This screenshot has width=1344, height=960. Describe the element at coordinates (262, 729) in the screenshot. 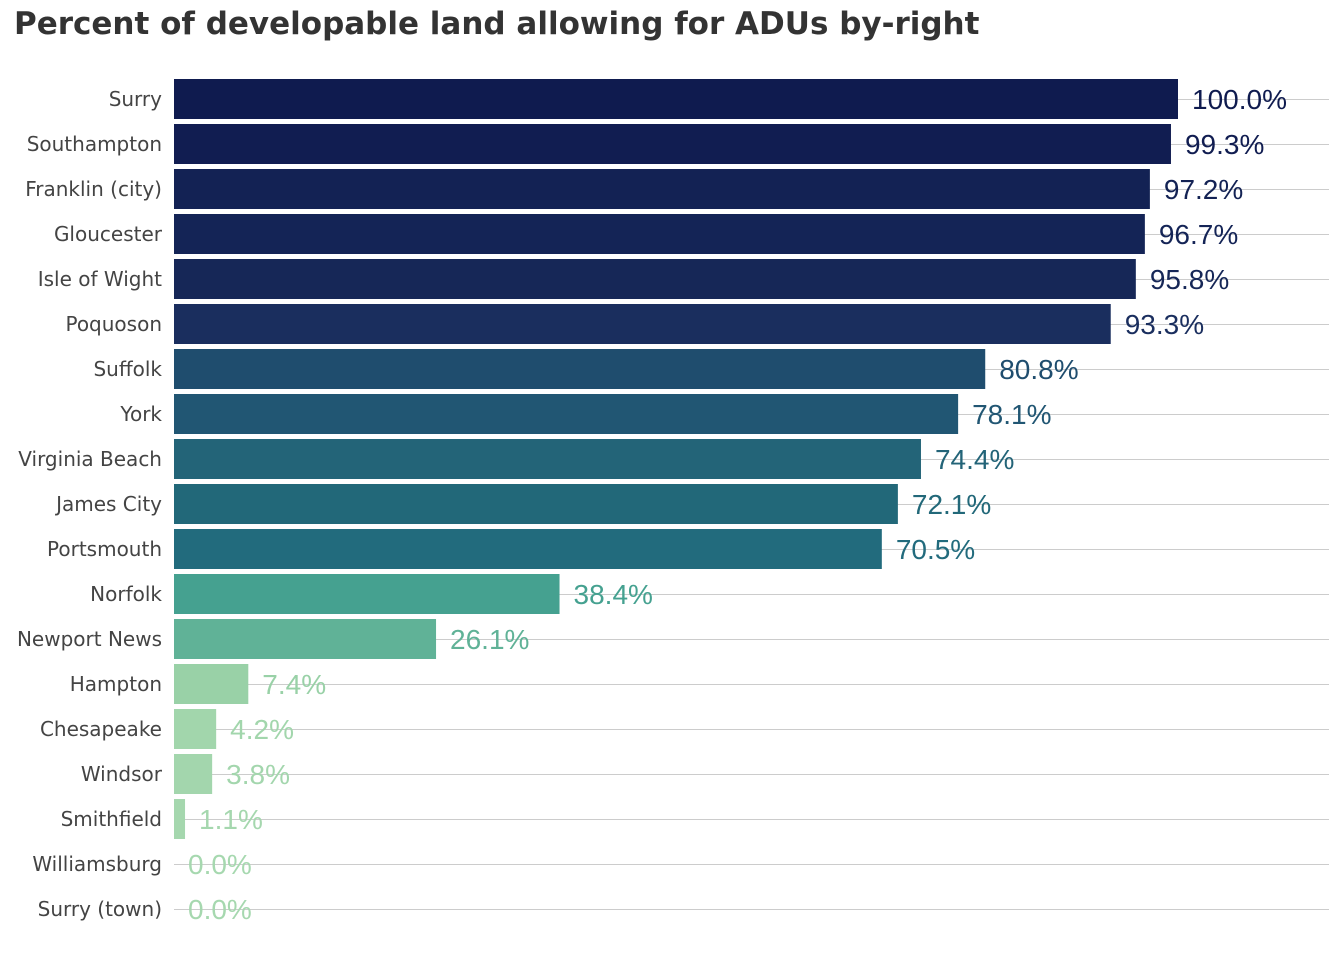

I see `value-label: 4.2%` at that location.